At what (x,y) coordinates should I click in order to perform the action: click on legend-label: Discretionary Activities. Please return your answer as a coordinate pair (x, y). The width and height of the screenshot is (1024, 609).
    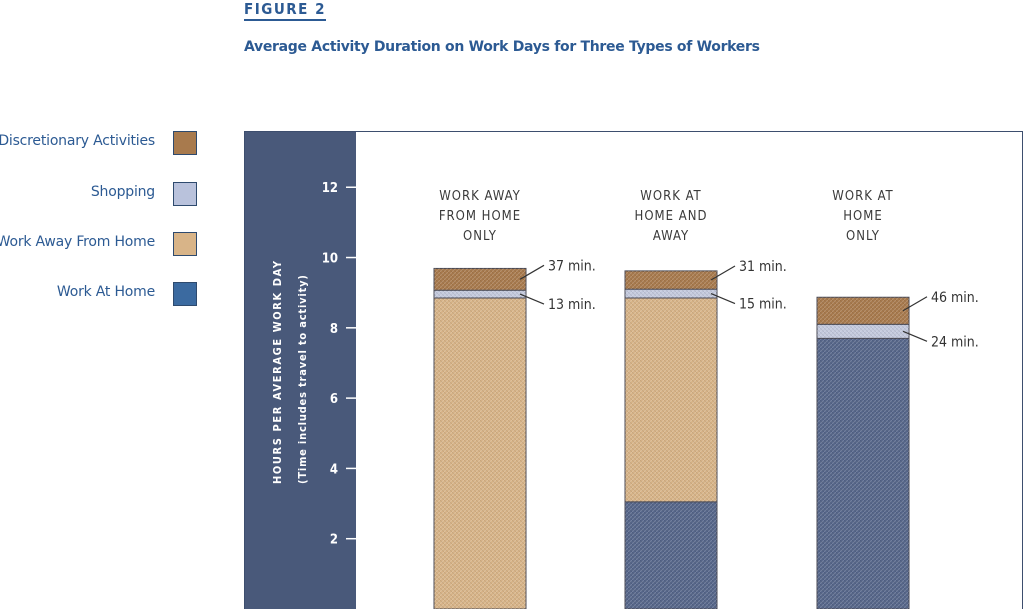
    Looking at the image, I should click on (77, 141).